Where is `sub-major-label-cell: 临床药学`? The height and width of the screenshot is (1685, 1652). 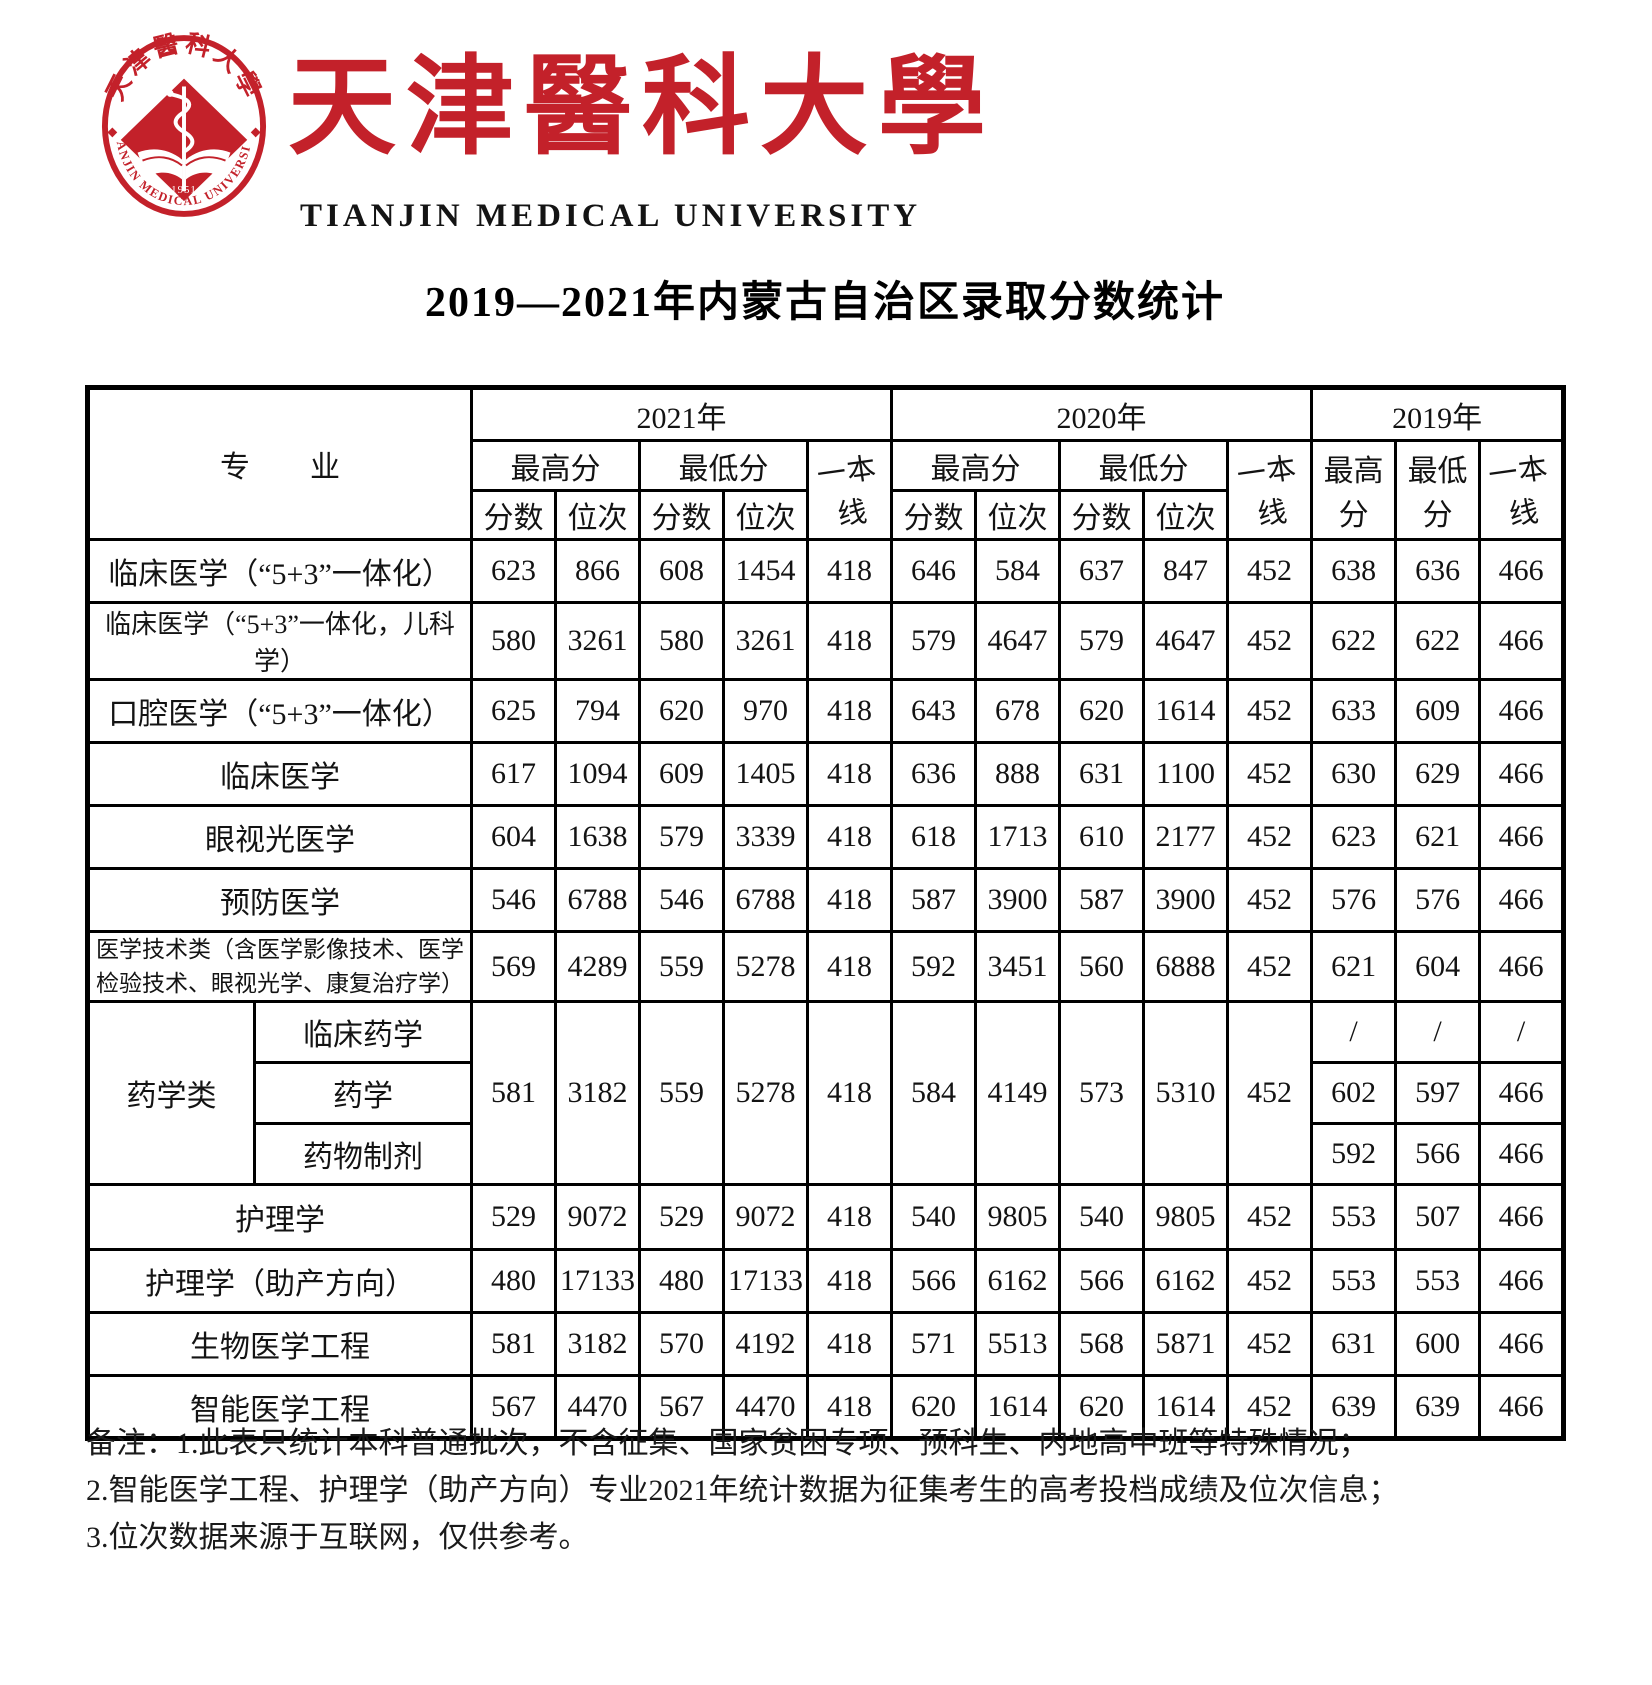
sub-major-label-cell: 临床药学 is located at coordinates (363, 1032).